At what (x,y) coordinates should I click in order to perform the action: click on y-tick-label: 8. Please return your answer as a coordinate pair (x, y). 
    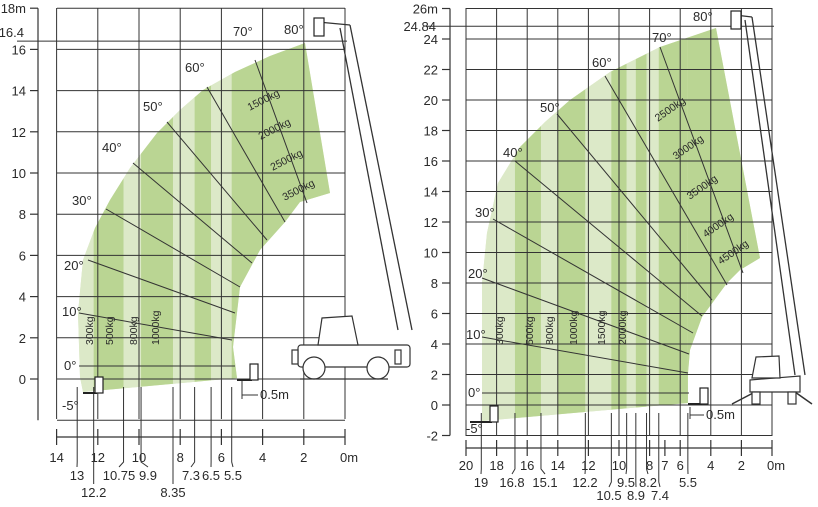
    Looking at the image, I should click on (22, 214).